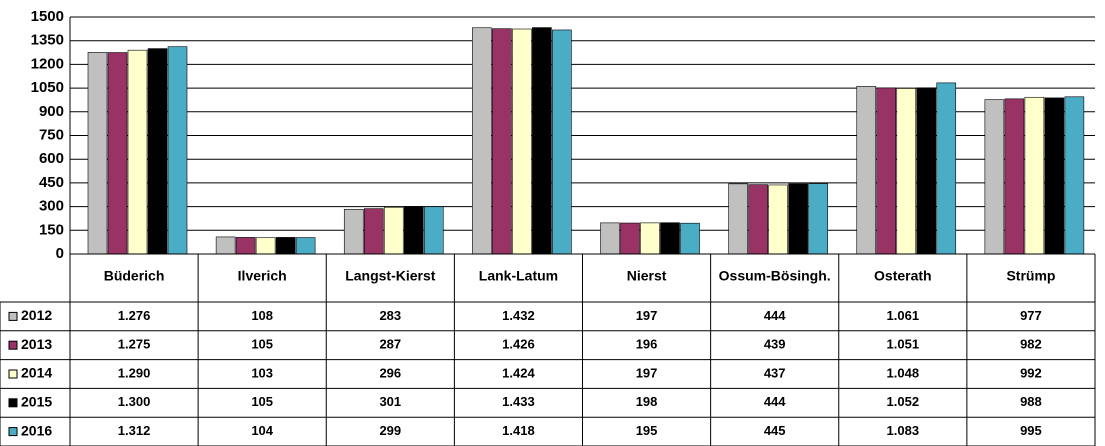 This screenshot has width=1105, height=446. What do you see at coordinates (1031, 430) in the screenshot?
I see `table-value: 995` at bounding box center [1031, 430].